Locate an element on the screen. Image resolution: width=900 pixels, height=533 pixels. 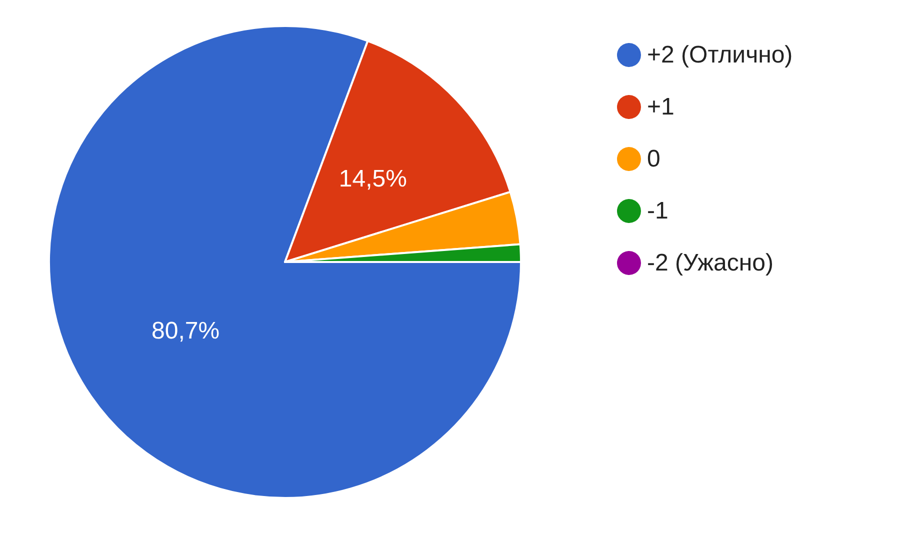
legend-label: -2 (Ужасно) is located at coordinates (710, 263).